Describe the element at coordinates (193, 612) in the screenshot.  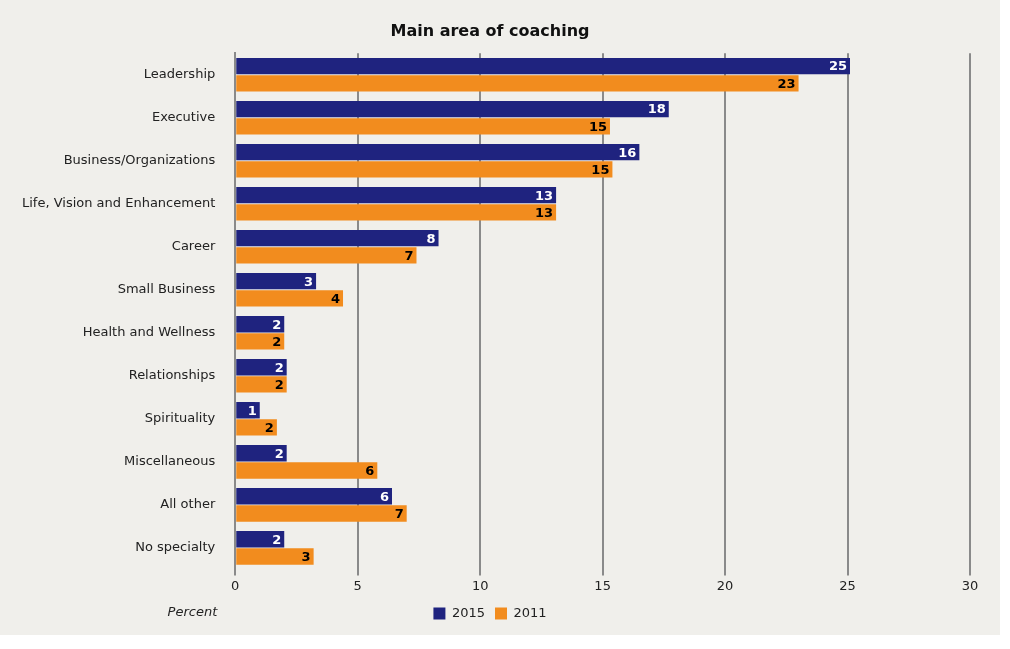
I see `x-axis-title: Percent` at that location.